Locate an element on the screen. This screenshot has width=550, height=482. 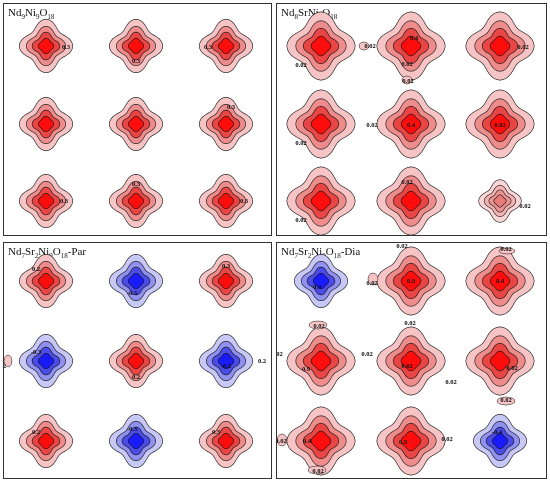
panel-title: Nd7Sr2Ni9O18-Par is located at coordinates (47, 253).